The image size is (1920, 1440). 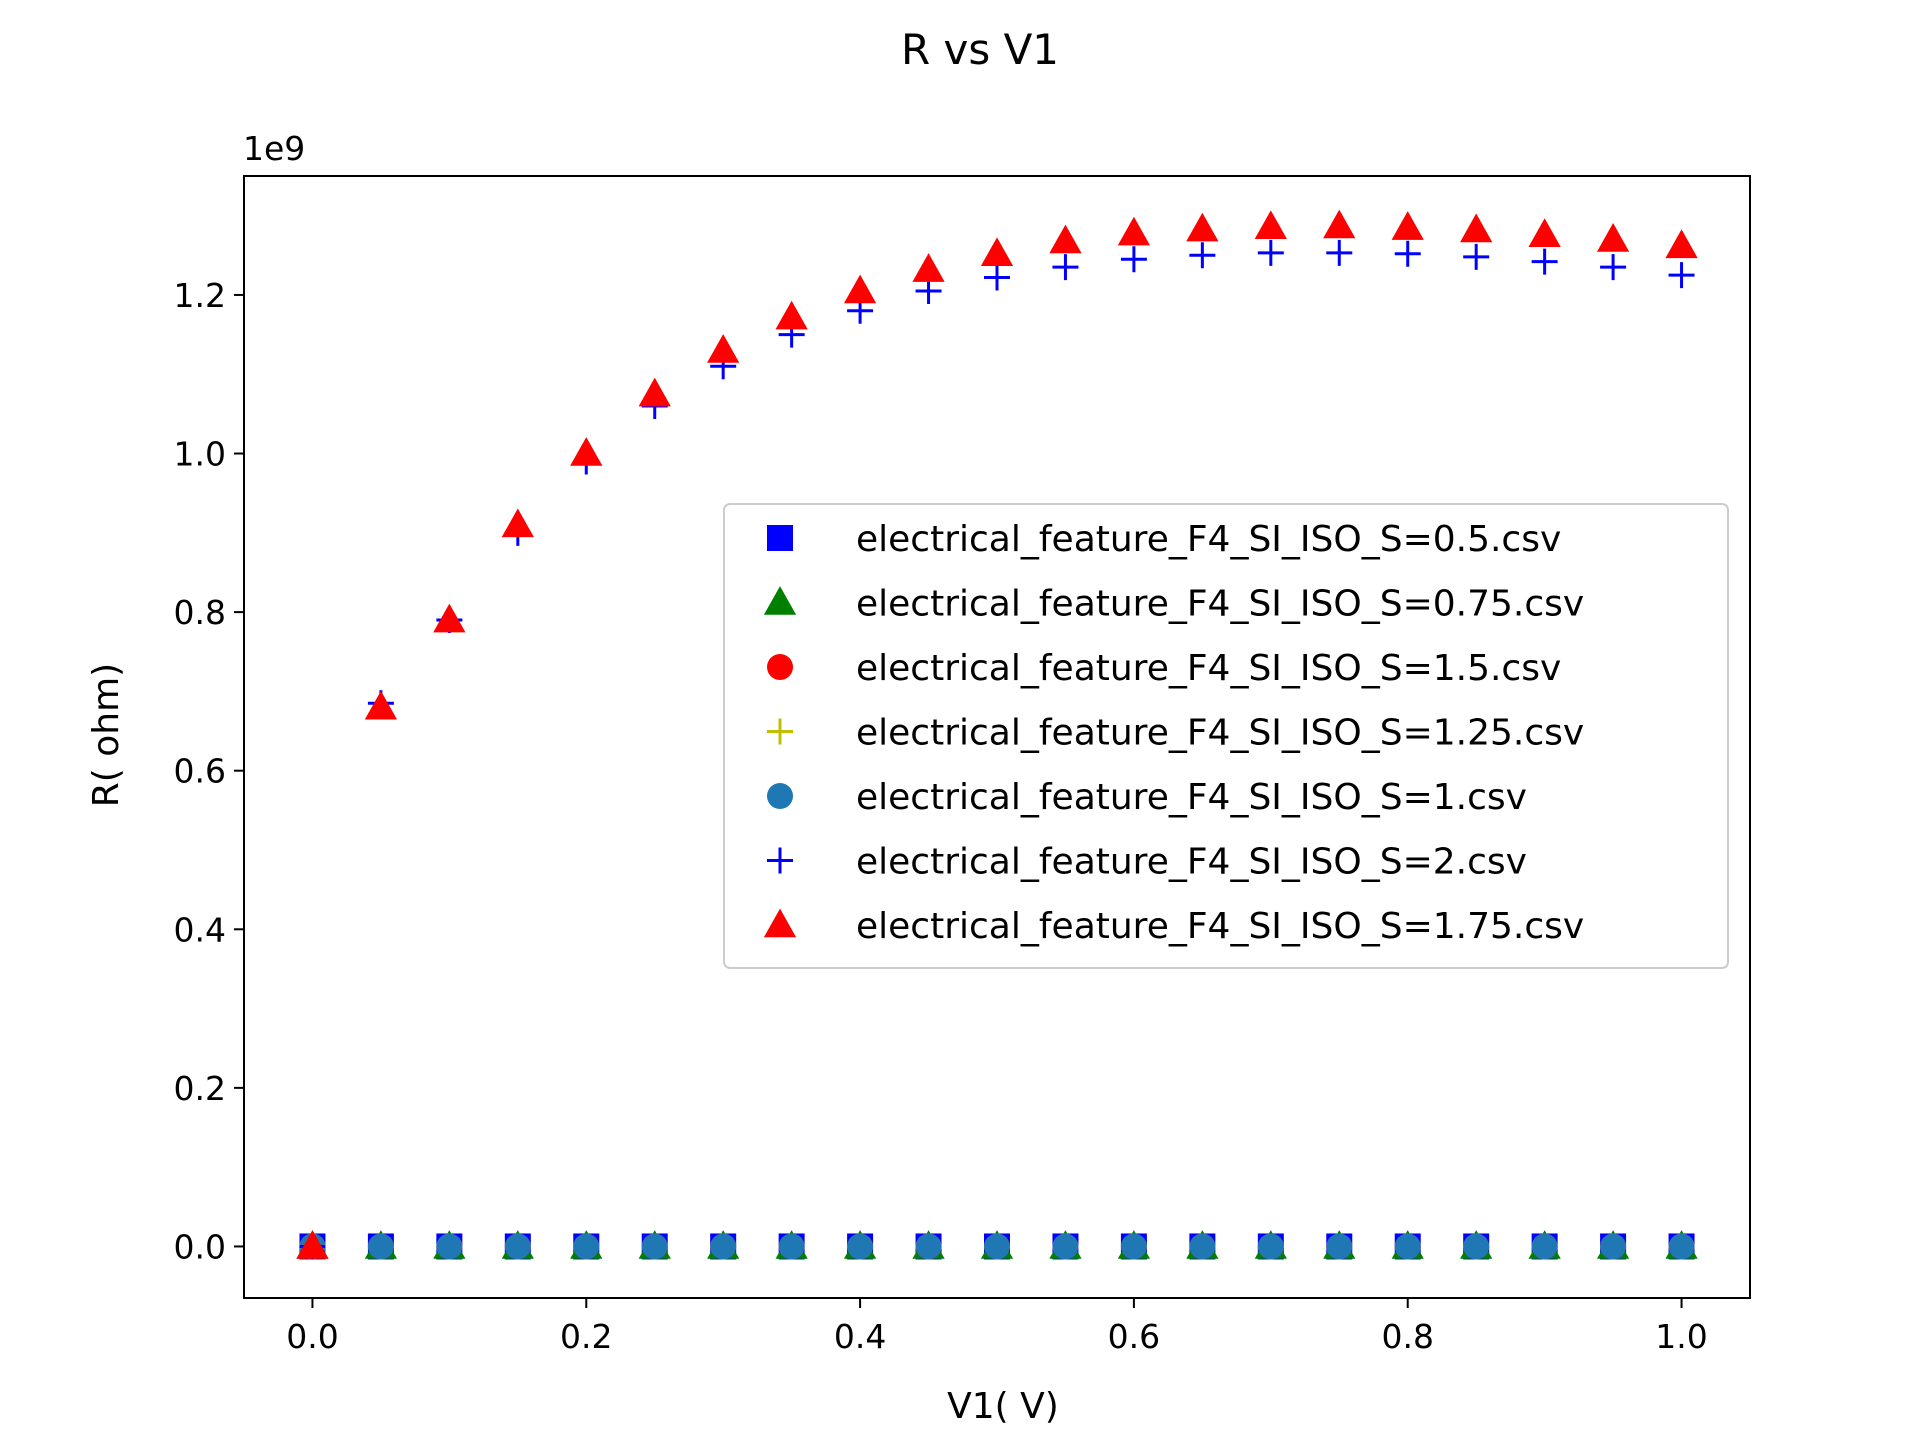 What do you see at coordinates (1208, 668) in the screenshot?
I see `legend-label: electrical_feature_F4_SI_ISO_S=1.5.csv` at bounding box center [1208, 668].